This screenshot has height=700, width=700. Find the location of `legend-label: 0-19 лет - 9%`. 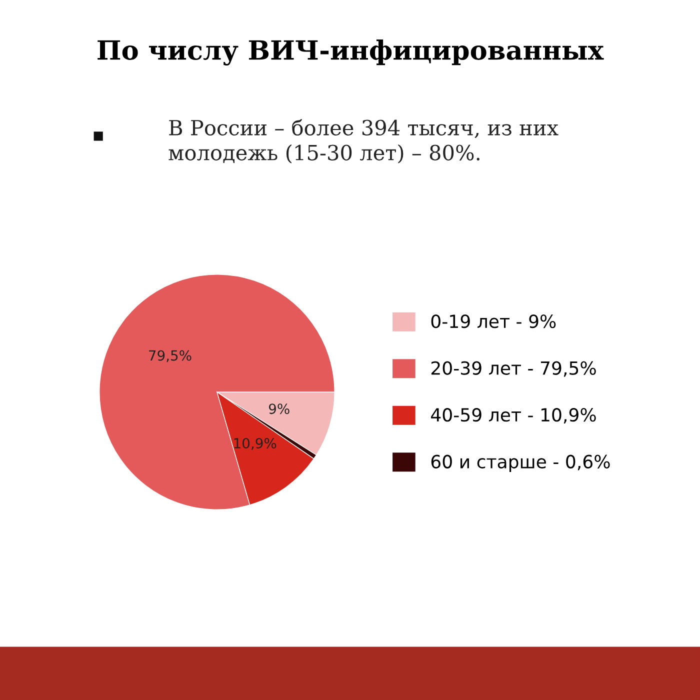

legend-label: 0-19 лет - 9% is located at coordinates (493, 321).